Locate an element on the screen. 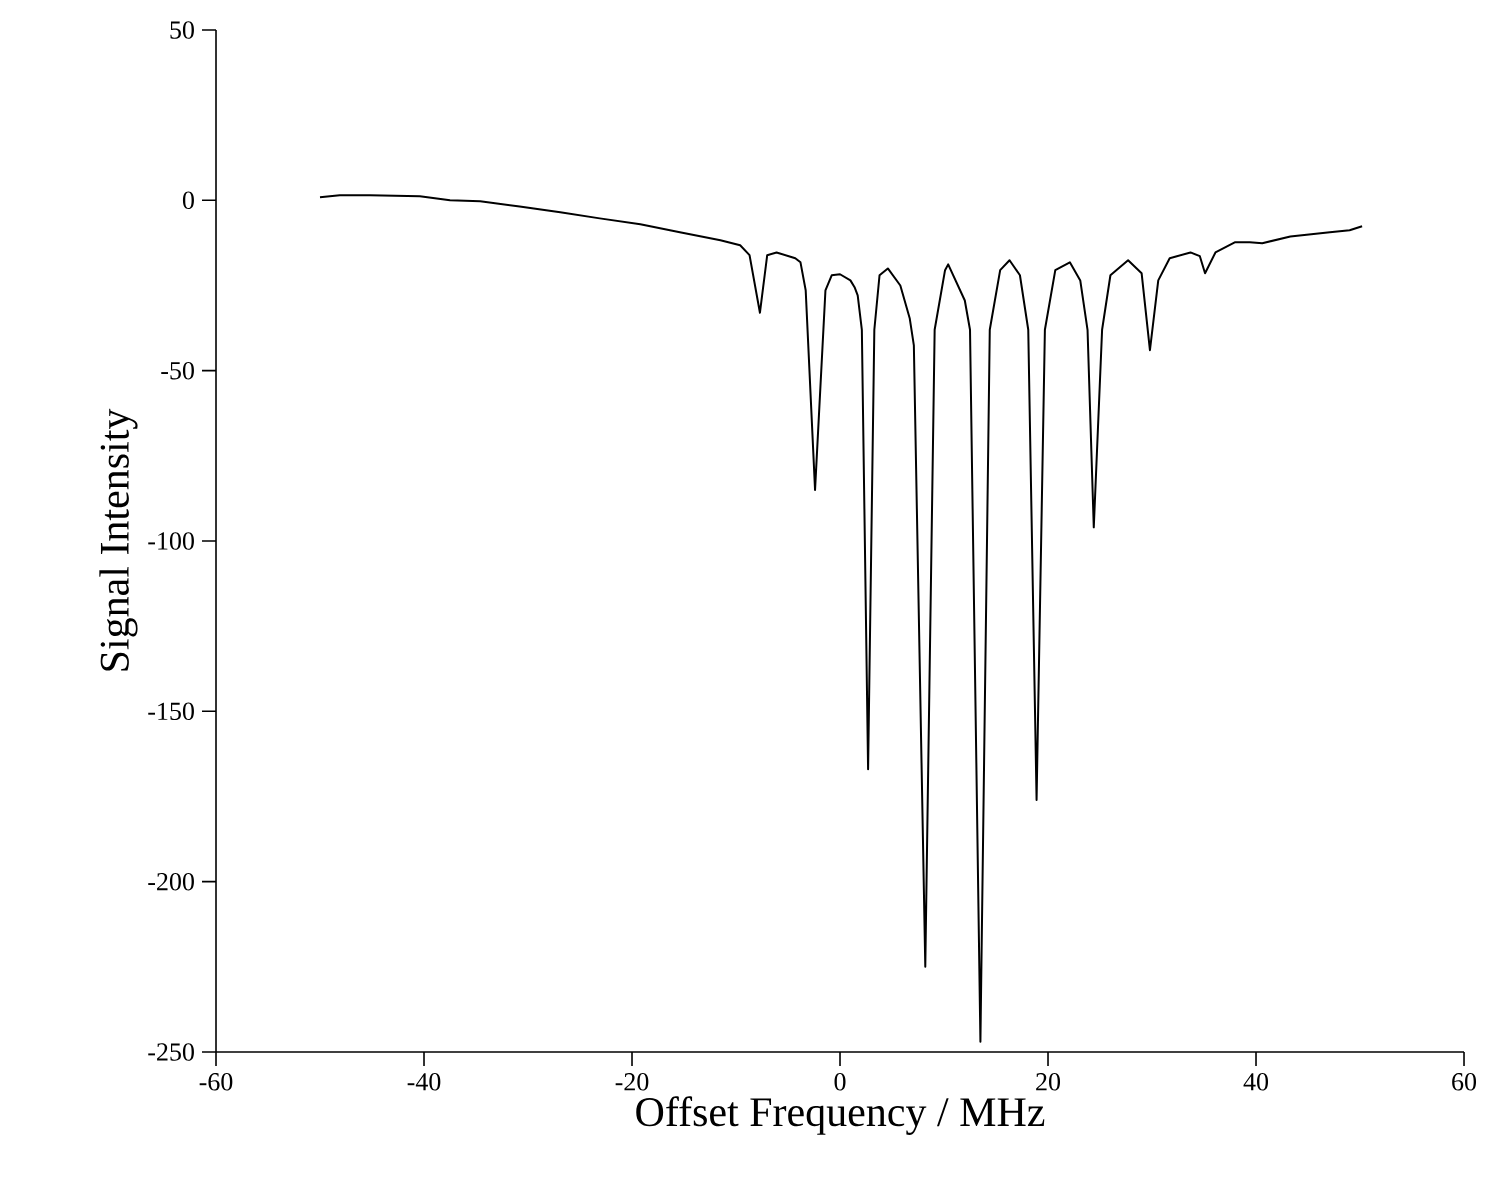  x-tick-label: -60 is located at coordinates (216, 1082).